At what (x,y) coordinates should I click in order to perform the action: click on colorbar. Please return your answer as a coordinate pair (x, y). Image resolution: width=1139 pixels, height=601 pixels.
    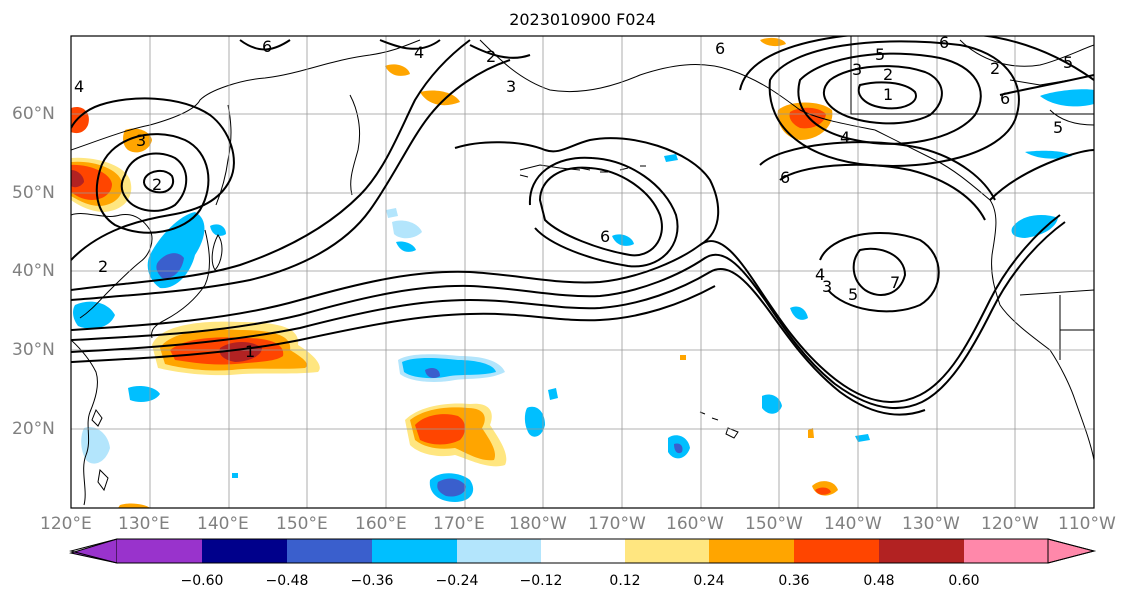
    Looking at the image, I should click on (582, 551).